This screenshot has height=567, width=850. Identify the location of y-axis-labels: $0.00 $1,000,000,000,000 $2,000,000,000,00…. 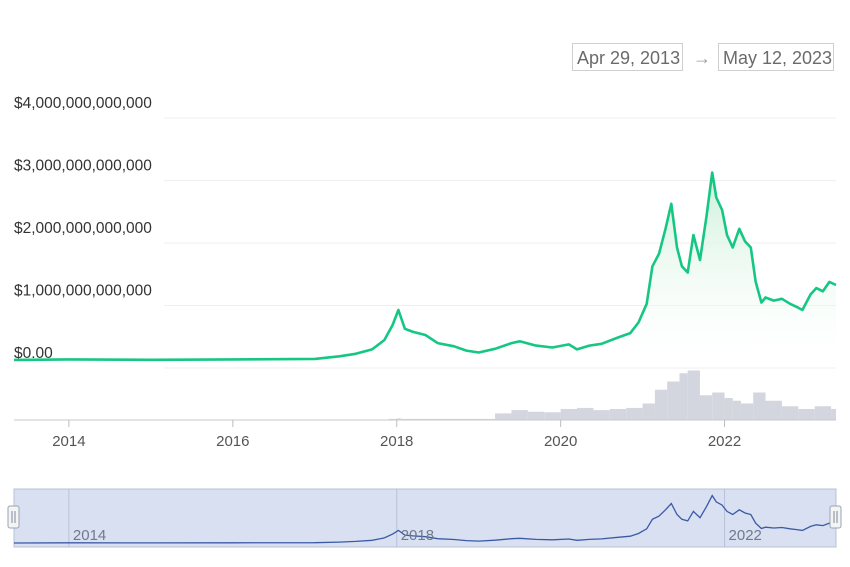
(83, 228).